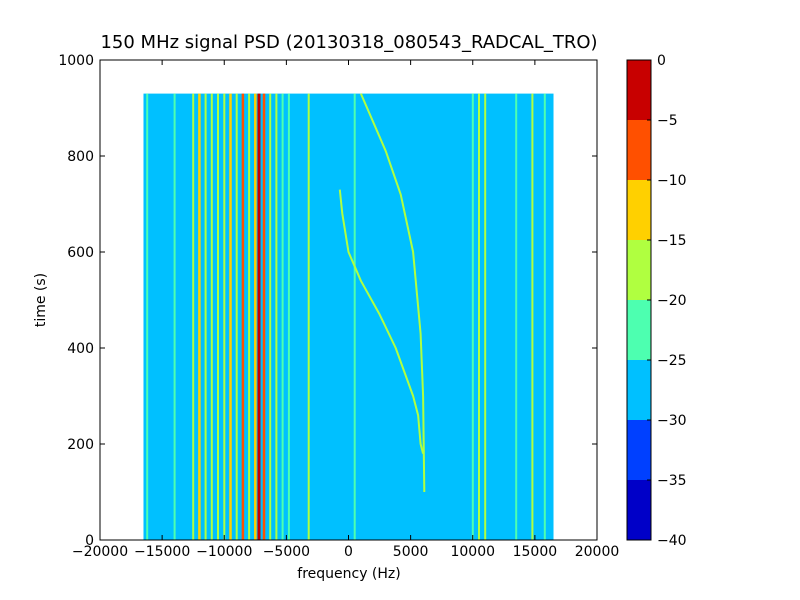 This screenshot has width=800, height=600. I want to click on y-tick-label: 600, so click(80, 253).